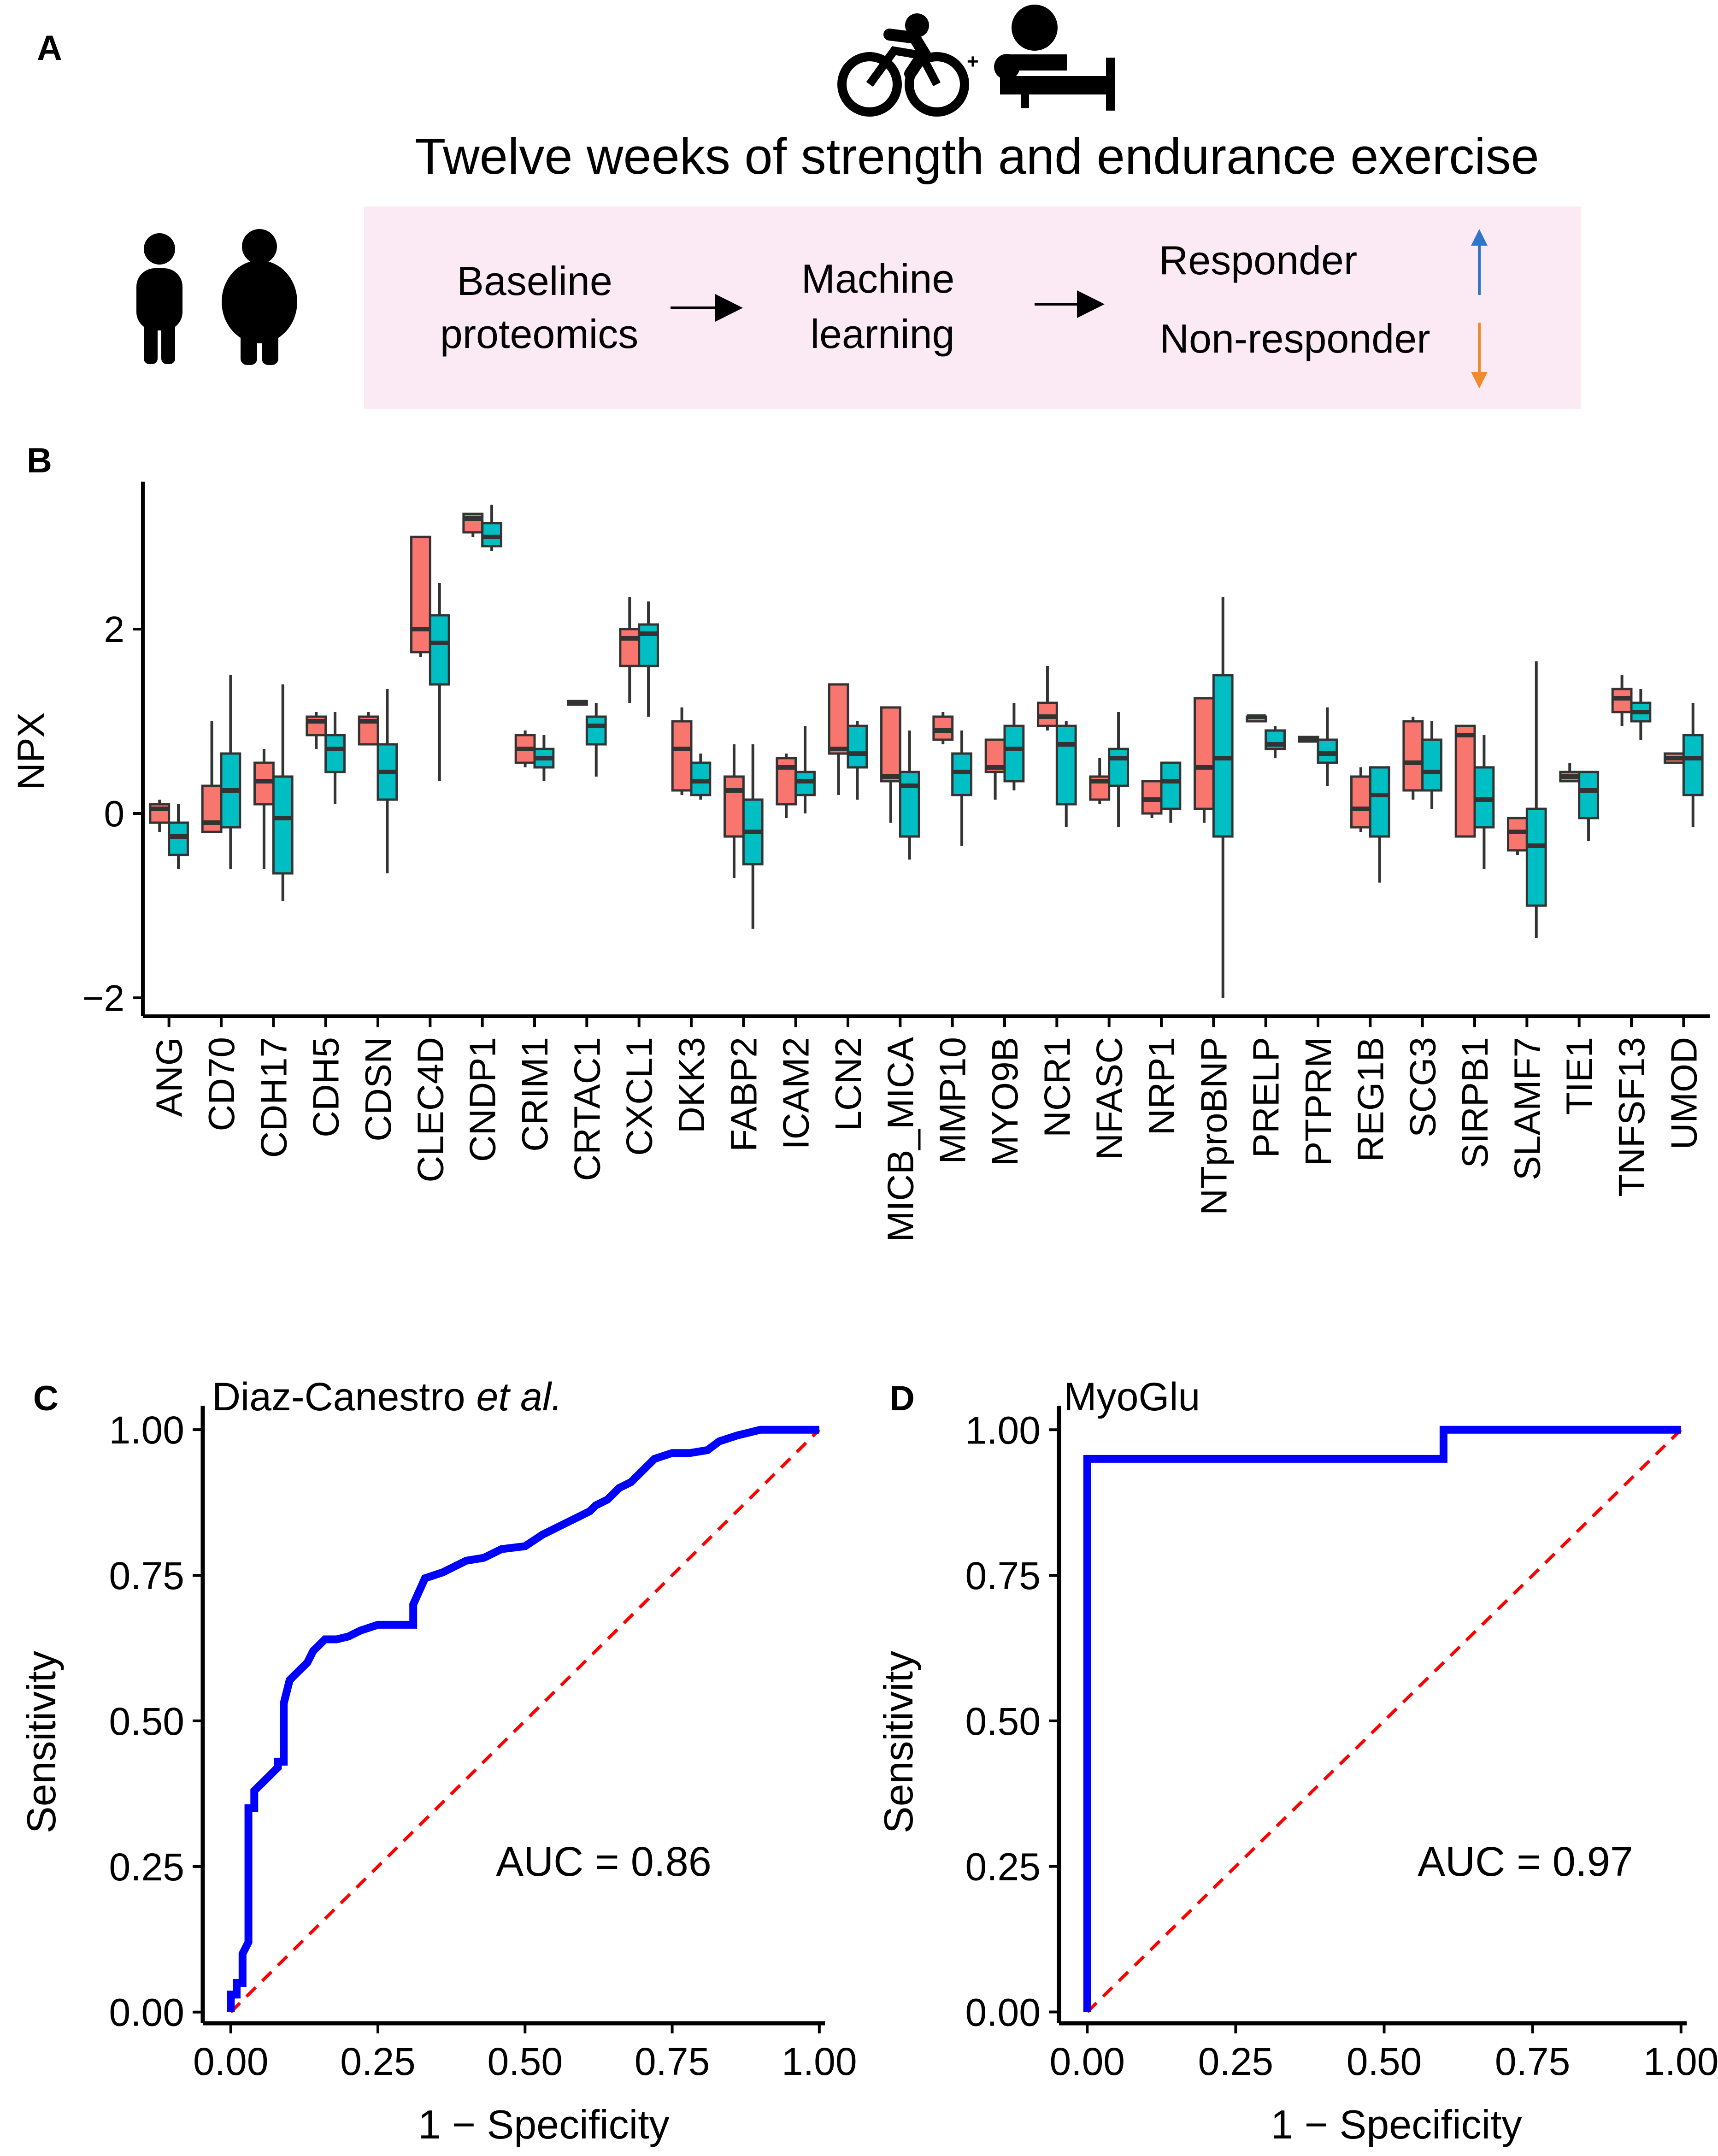 The width and height of the screenshot is (1718, 2156). Describe the element at coordinates (973, 61) in the screenshot. I see `plus-sign: +` at that location.